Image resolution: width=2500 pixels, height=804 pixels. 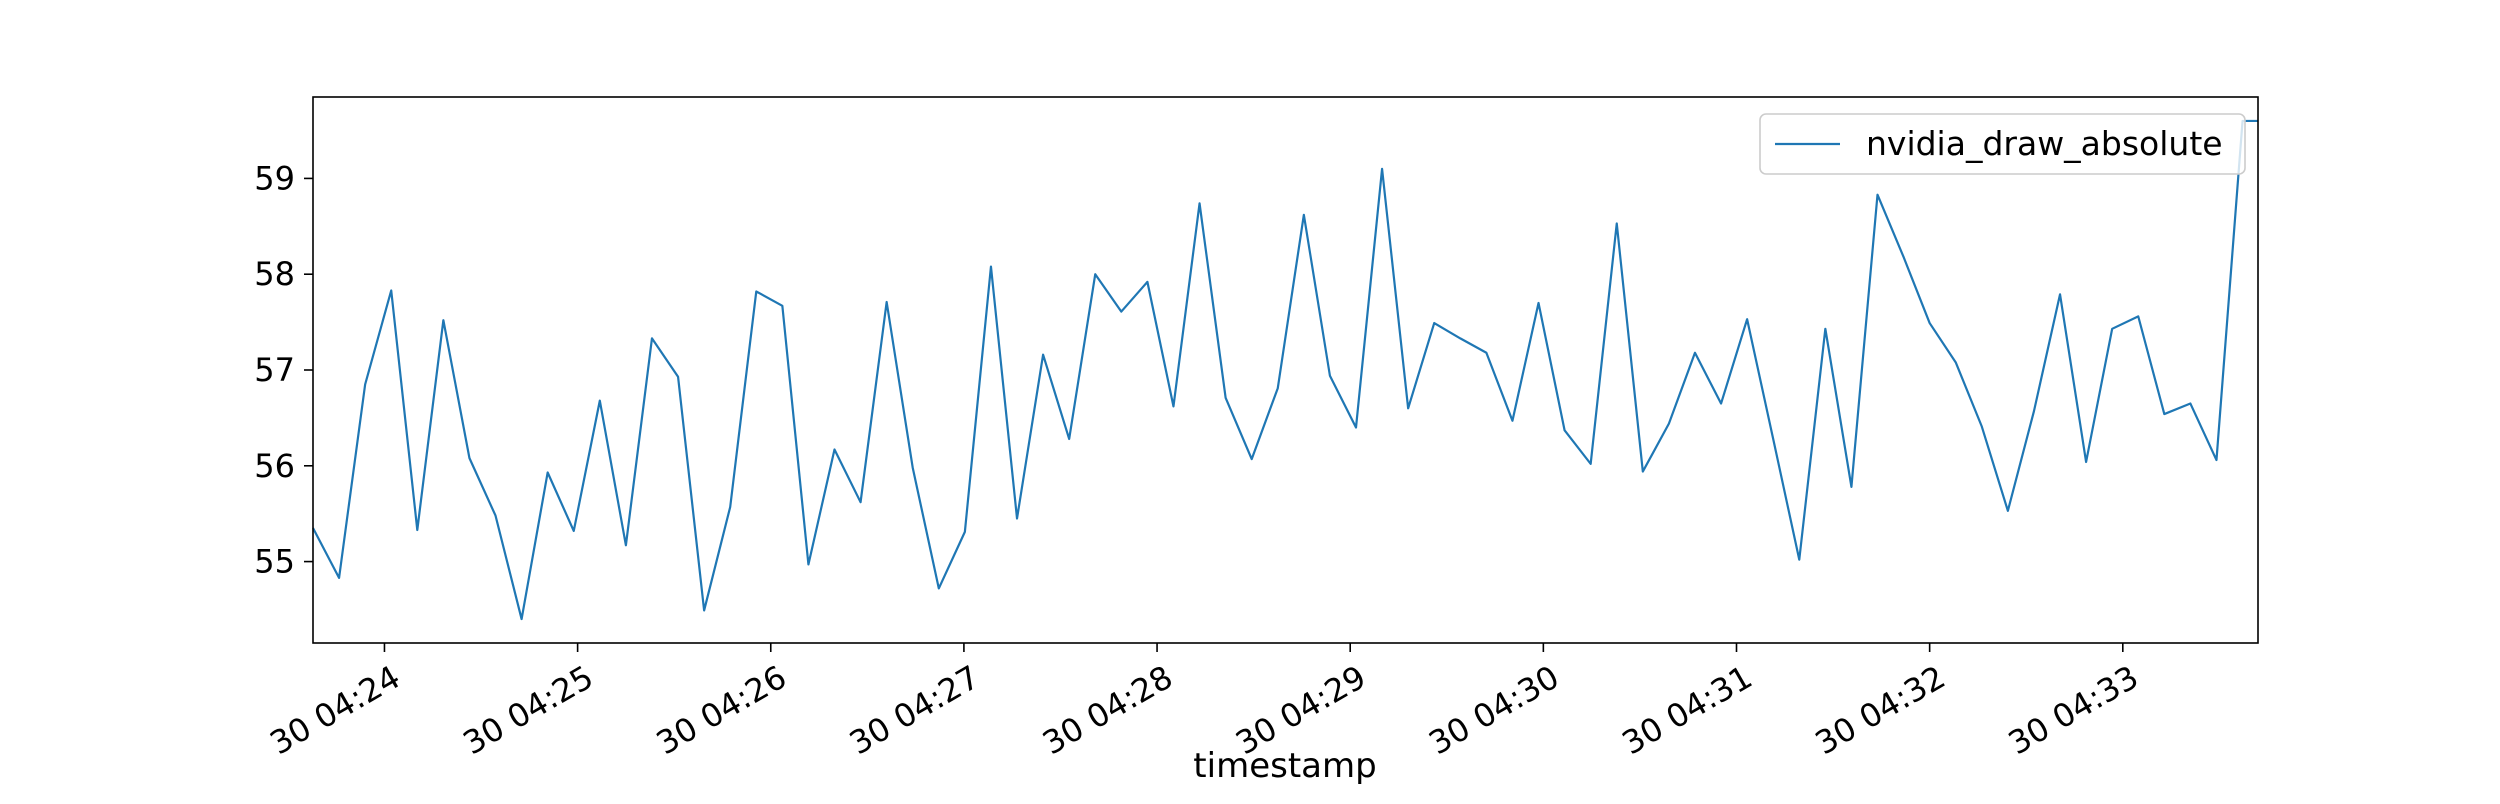 I want to click on y-tick-label: 59, so click(x=274, y=178).